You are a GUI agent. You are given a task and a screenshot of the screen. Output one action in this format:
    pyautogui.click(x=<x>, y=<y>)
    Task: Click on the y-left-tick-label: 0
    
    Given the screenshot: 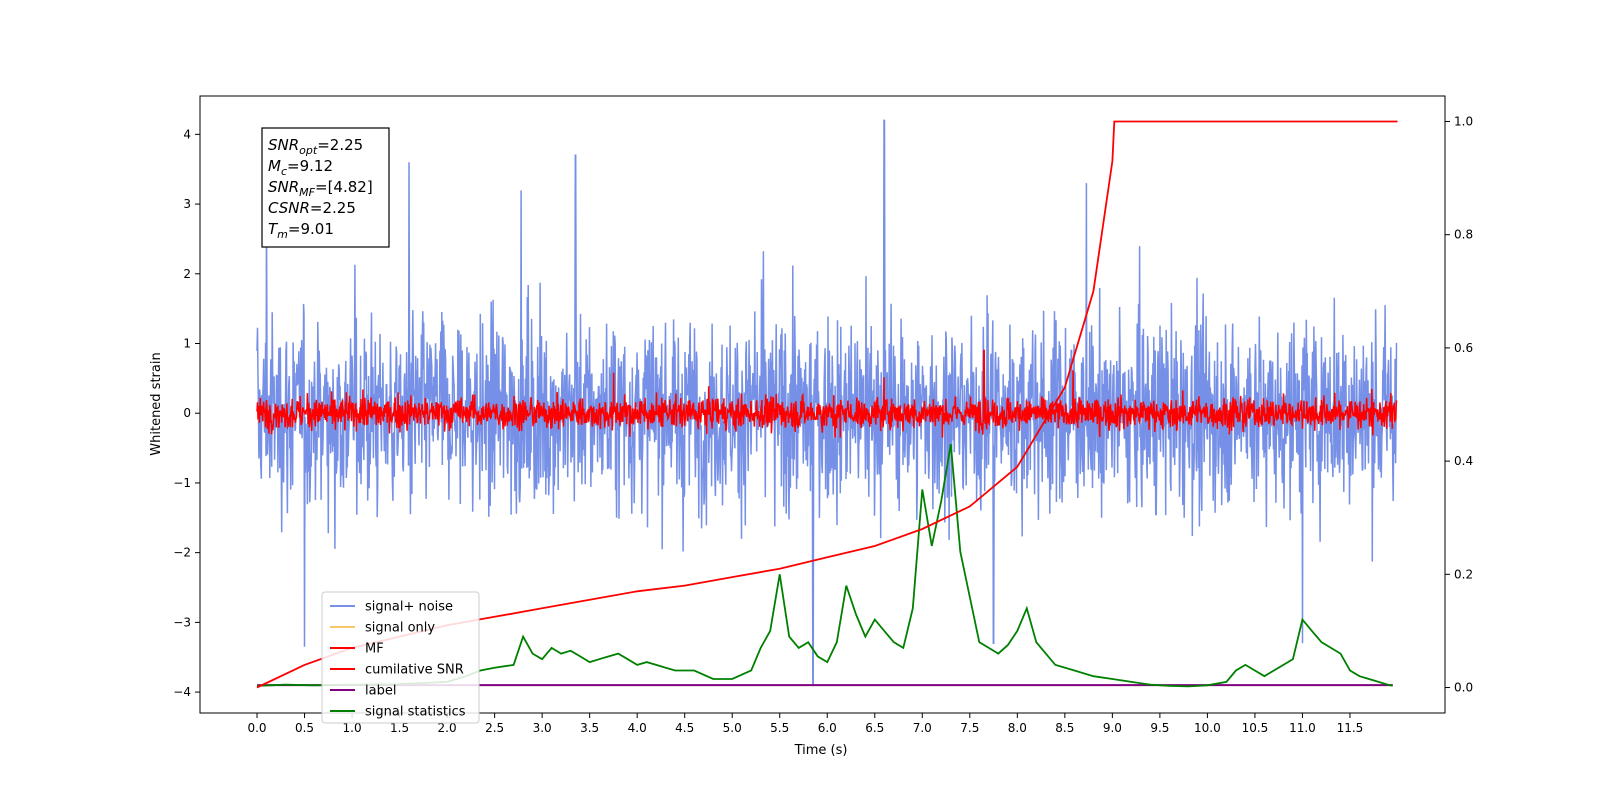 What is the action you would take?
    pyautogui.click(x=187, y=413)
    